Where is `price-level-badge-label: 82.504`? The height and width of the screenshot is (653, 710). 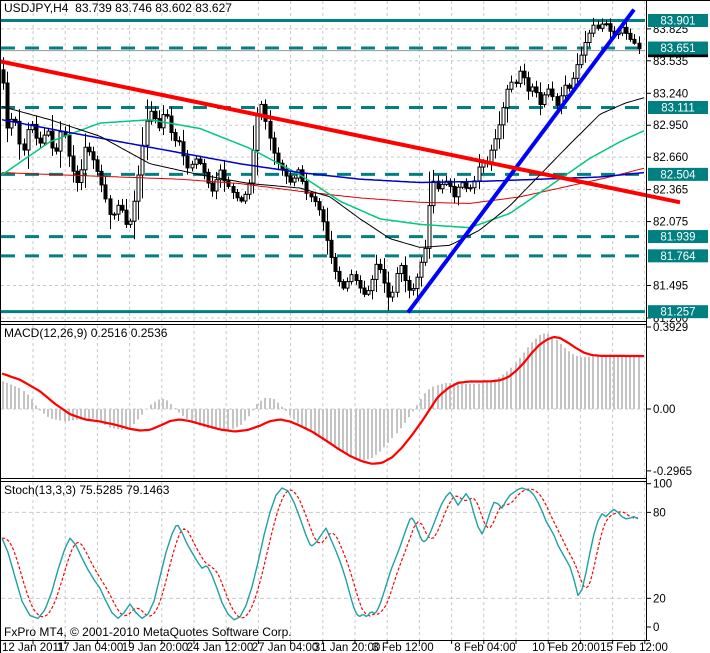
price-level-badge-label: 82.504 is located at coordinates (678, 175).